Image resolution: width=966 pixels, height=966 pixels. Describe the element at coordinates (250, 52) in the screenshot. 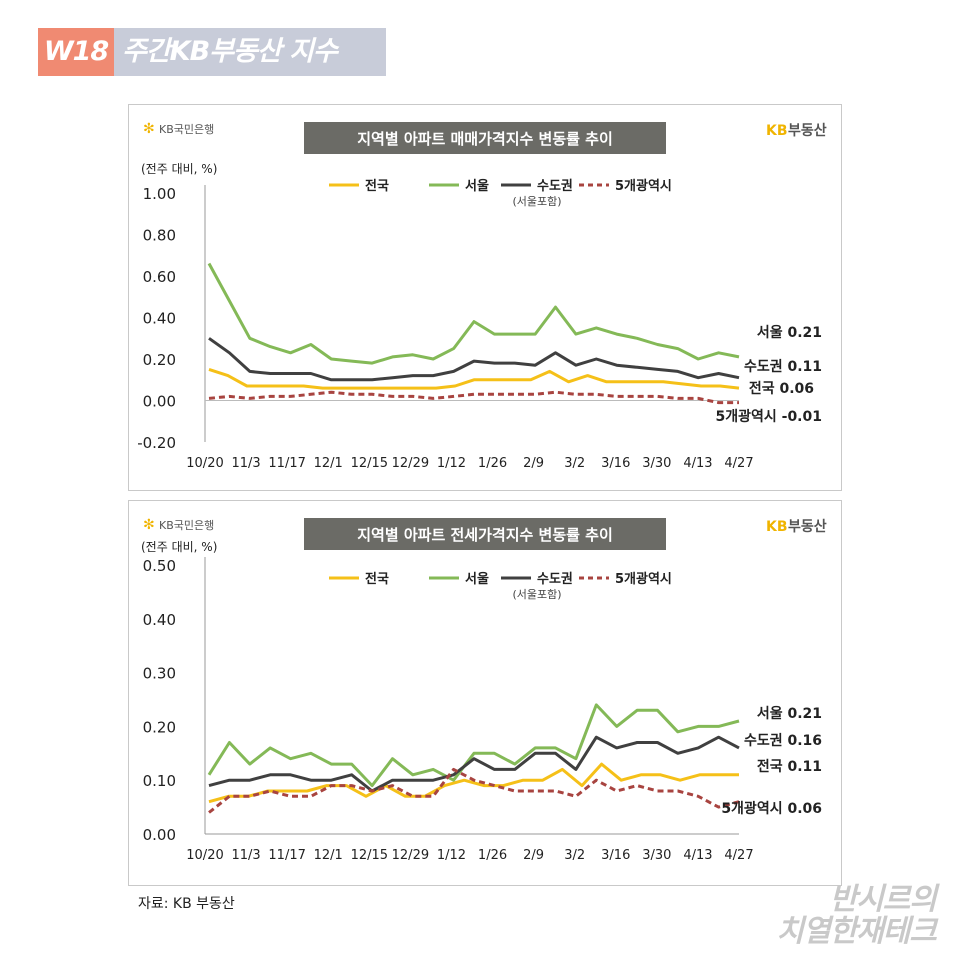

I see `page-title: 주간KB부동산 지수` at that location.